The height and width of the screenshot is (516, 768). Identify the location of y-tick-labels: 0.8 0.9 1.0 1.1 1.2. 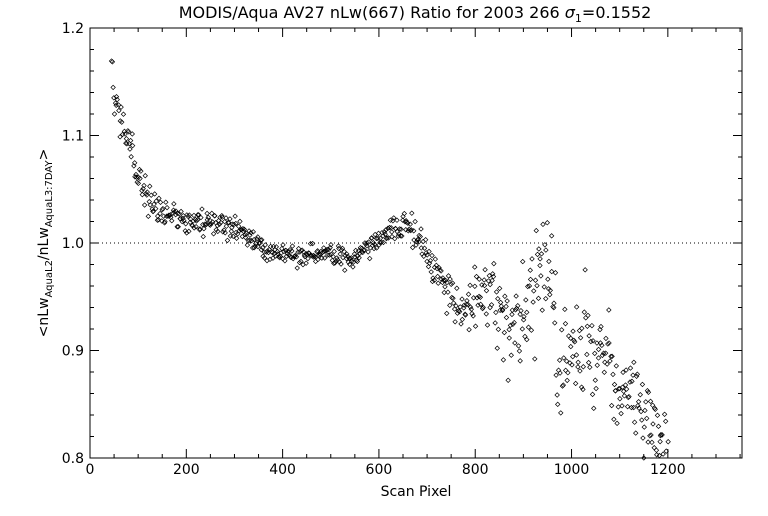
(73, 244).